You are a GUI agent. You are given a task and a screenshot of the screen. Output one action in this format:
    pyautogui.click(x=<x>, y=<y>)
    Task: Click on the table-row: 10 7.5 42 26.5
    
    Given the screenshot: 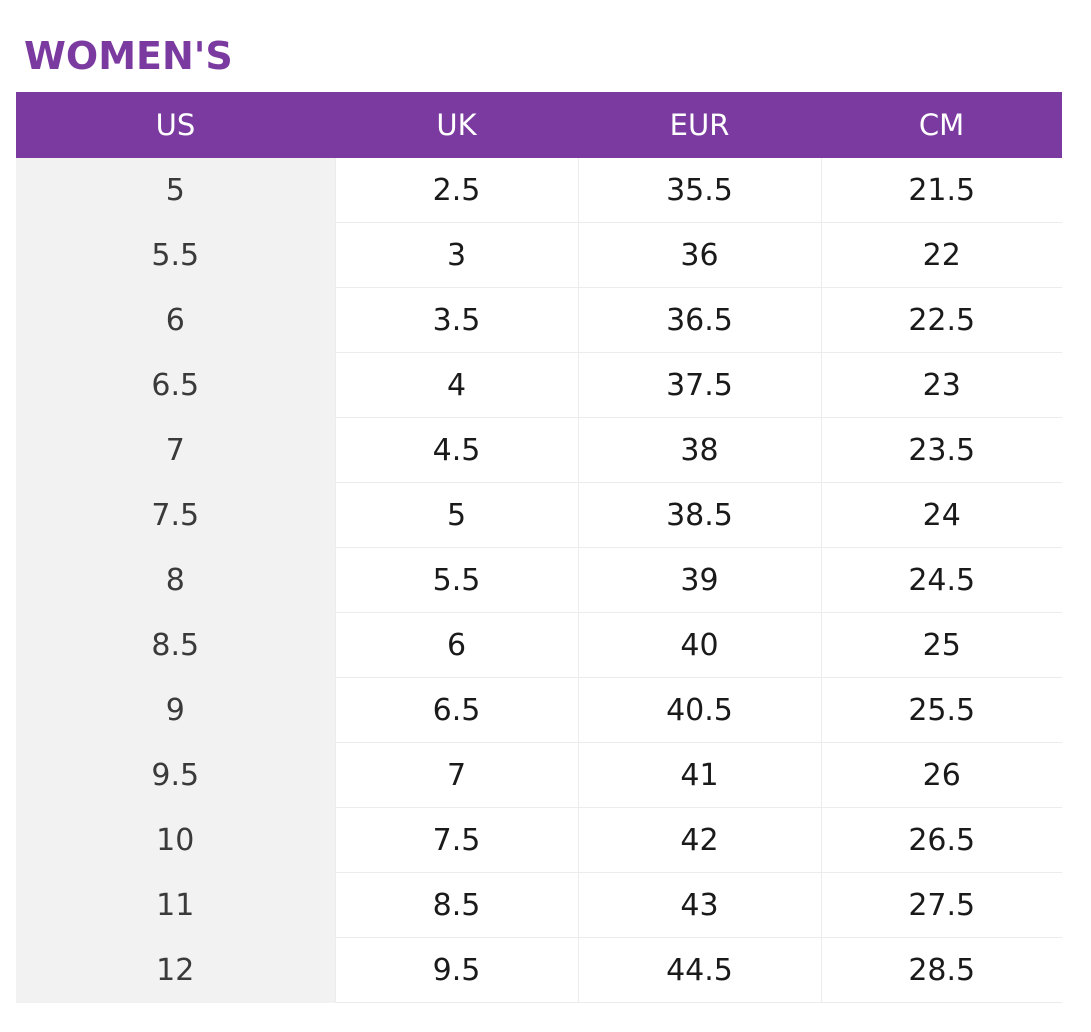 What is the action you would take?
    pyautogui.click(x=539, y=840)
    